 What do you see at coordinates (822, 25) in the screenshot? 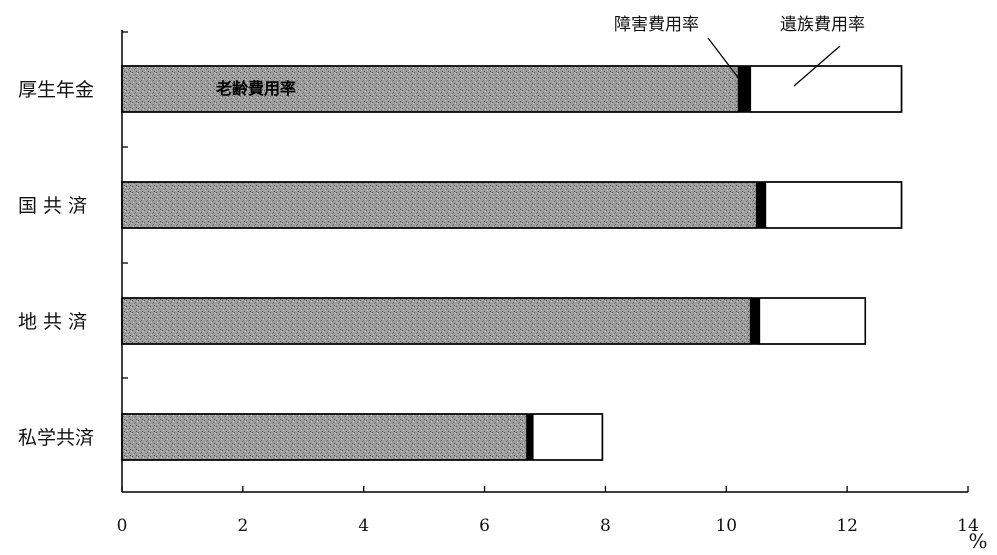
I see `survivor-cost-rate-label: 遺族費用率` at bounding box center [822, 25].